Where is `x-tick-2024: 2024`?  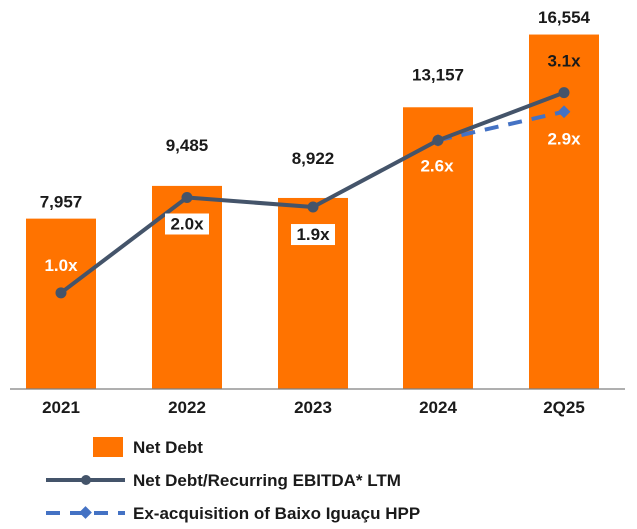 x-tick-2024: 2024 is located at coordinates (438, 407).